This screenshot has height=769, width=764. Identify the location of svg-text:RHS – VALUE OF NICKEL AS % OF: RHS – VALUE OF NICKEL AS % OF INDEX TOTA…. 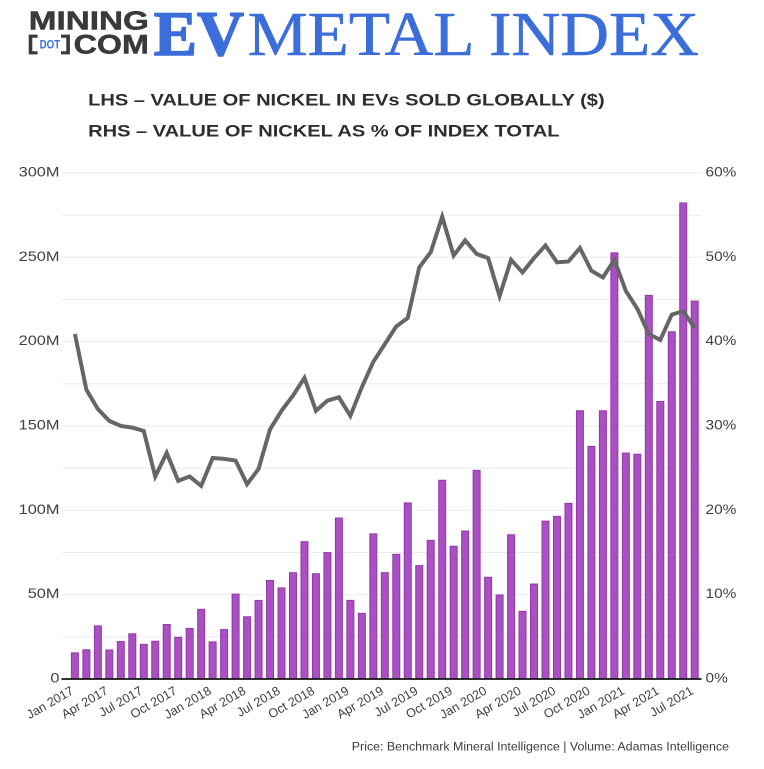
(323, 130).